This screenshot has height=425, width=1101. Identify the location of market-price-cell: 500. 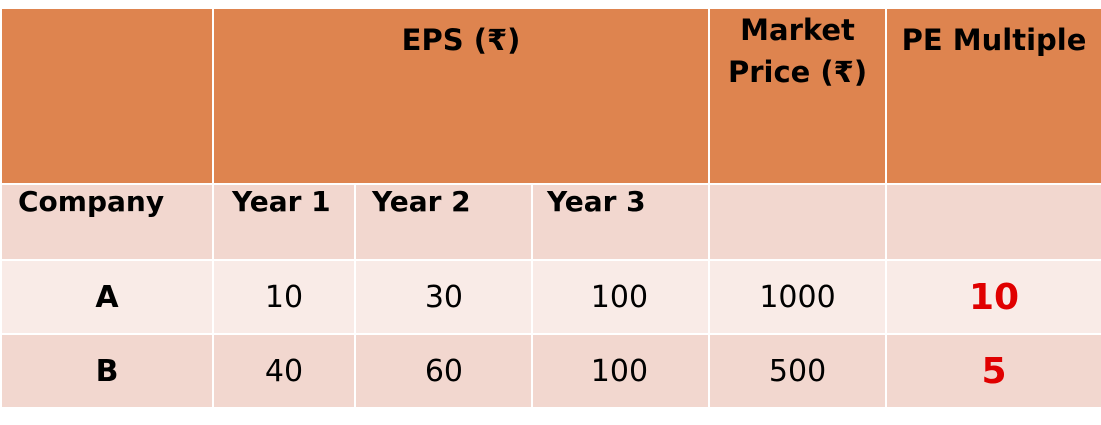
(798, 371).